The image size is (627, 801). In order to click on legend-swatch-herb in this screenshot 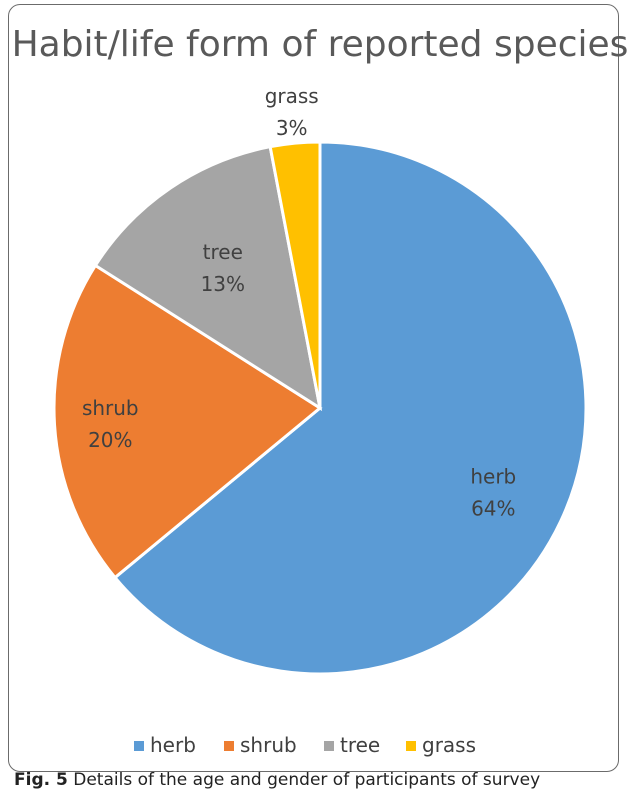, I will do `click(139, 746)`.